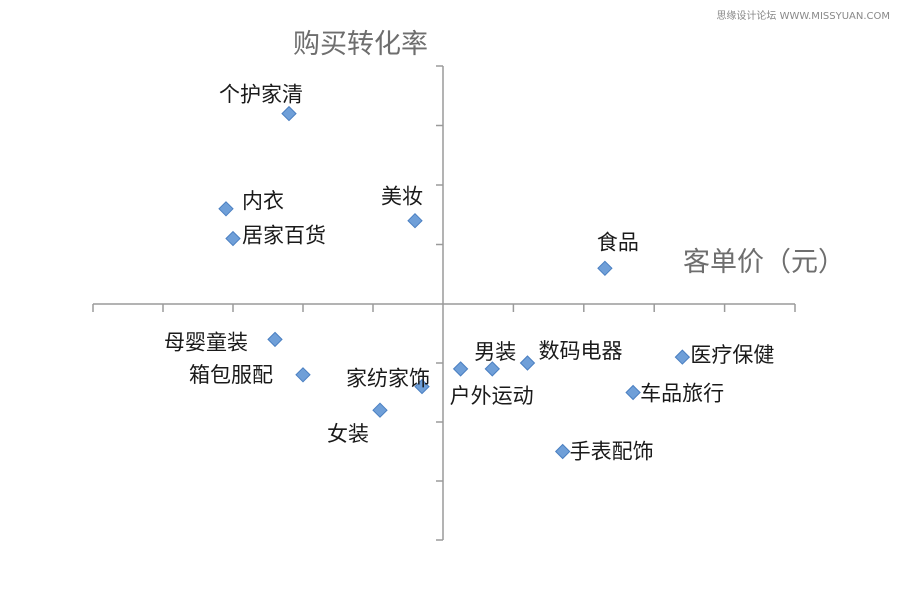 Image resolution: width=900 pixels, height=600 pixels. I want to click on data-point: 数码电器, so click(570, 355).